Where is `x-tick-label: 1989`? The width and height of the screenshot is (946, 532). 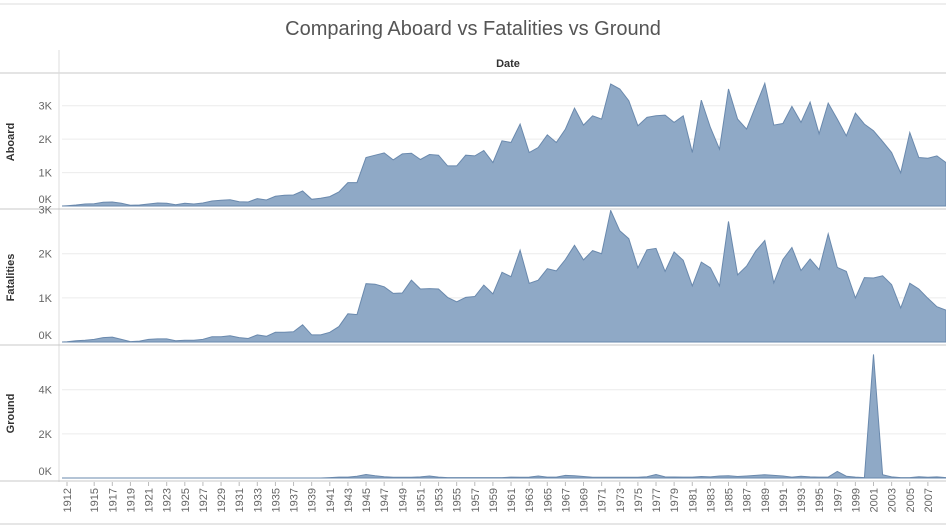
x-tick-label: 1989 is located at coordinates (766, 500).